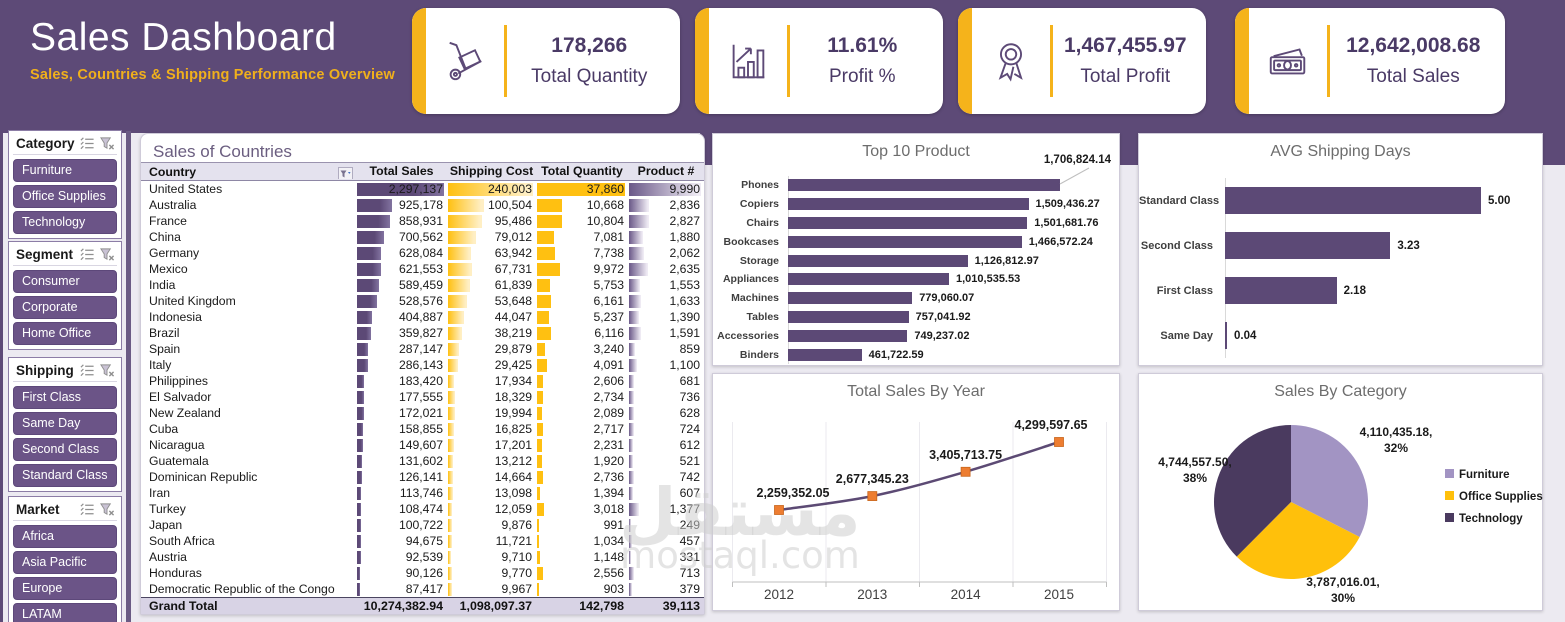 This screenshot has height=622, width=1565. What do you see at coordinates (689, 557) in the screenshot?
I see `cell-value: 331` at bounding box center [689, 557].